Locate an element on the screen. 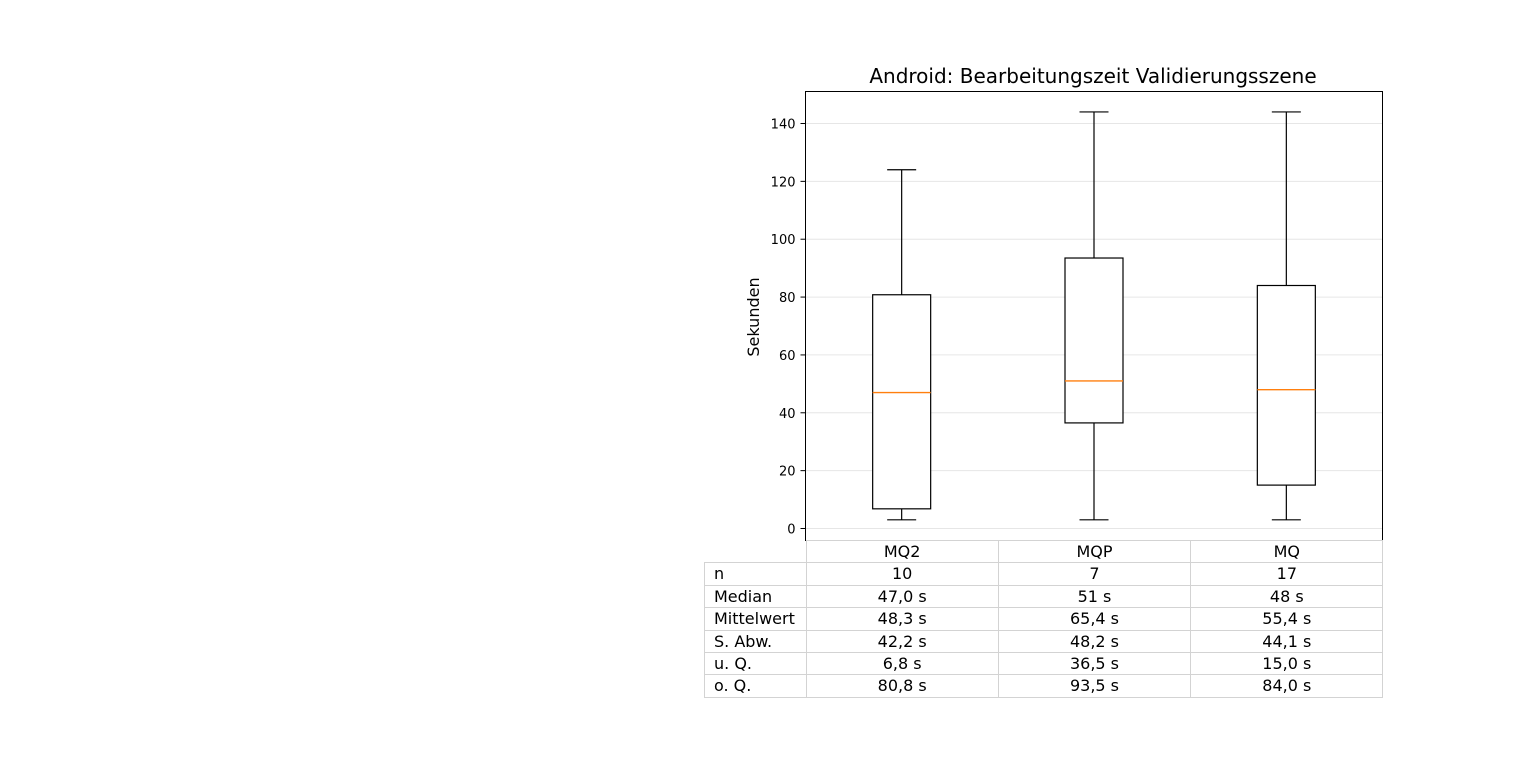 Image resolution: width=1536 pixels, height=762 pixels. table-cell: 15,0 s is located at coordinates (1287, 664).